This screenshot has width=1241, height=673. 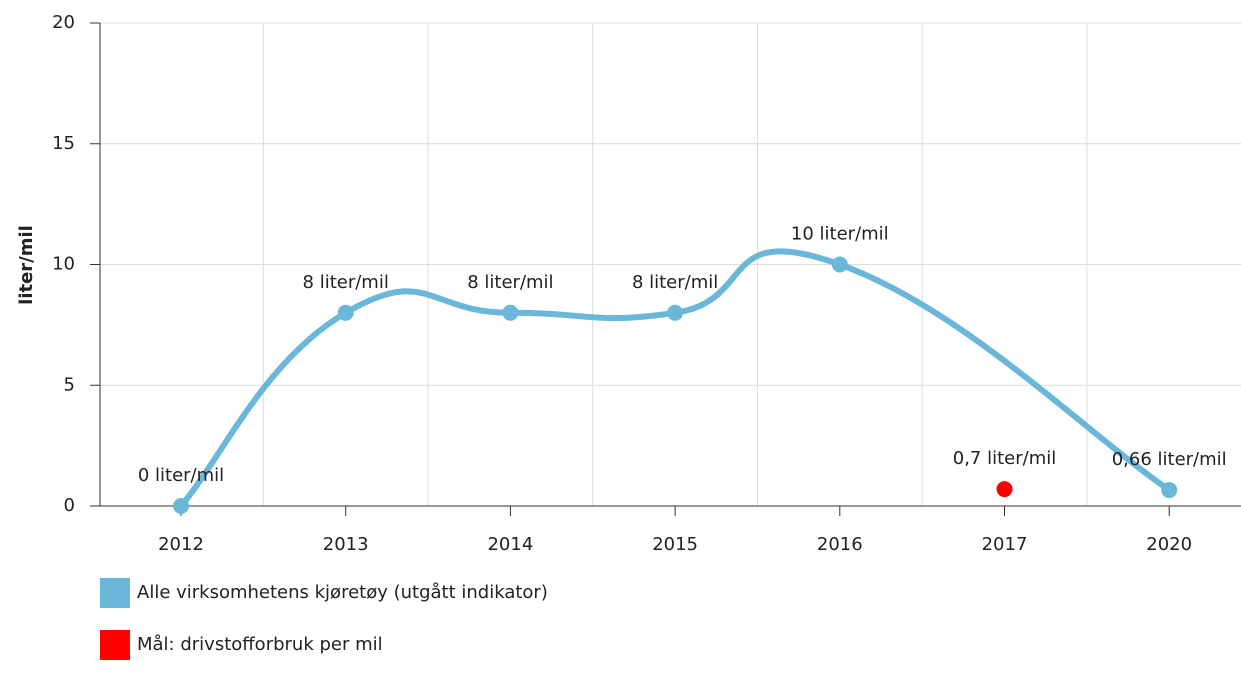 What do you see at coordinates (69, 384) in the screenshot?
I see `y-tick-label: 5` at bounding box center [69, 384].